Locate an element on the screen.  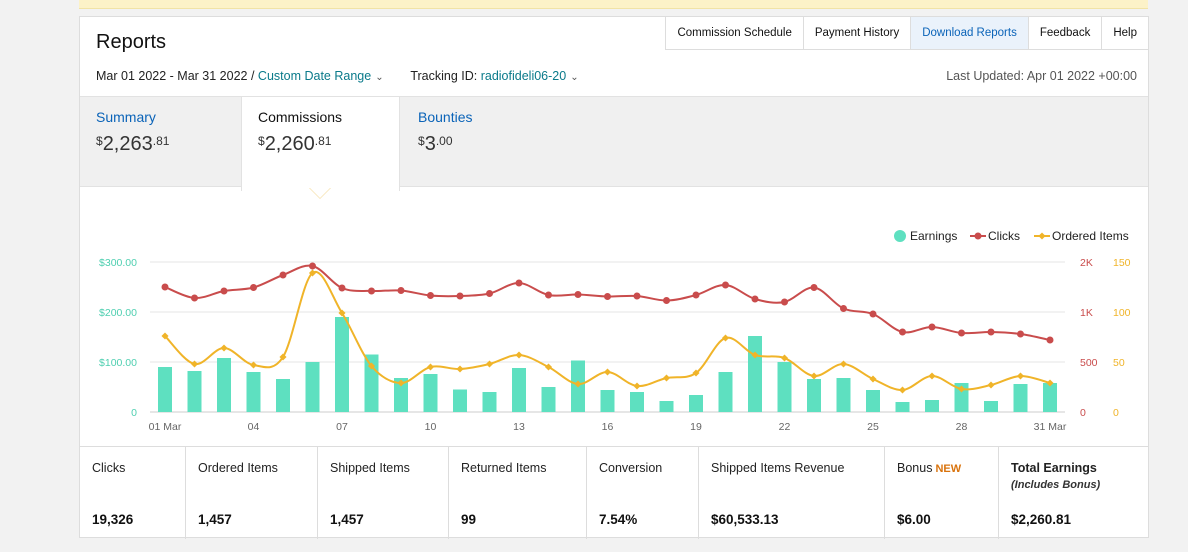
y-left-tick-label: $100.00 is located at coordinates (118, 363).